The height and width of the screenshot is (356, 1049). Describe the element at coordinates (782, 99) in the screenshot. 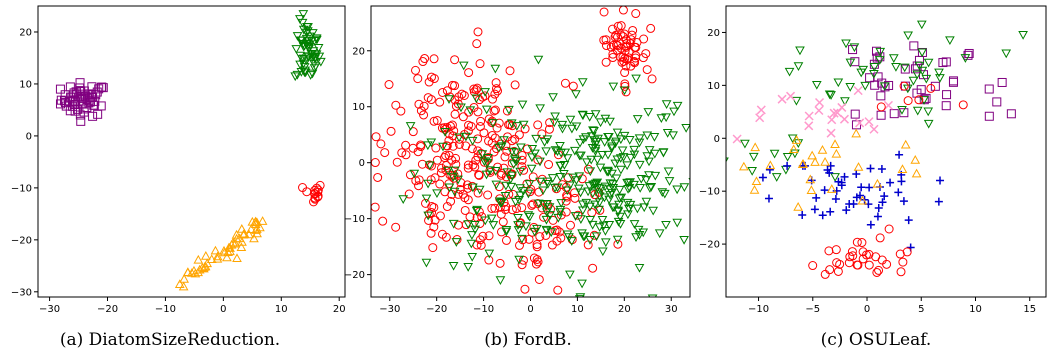

I see `point-x` at that location.